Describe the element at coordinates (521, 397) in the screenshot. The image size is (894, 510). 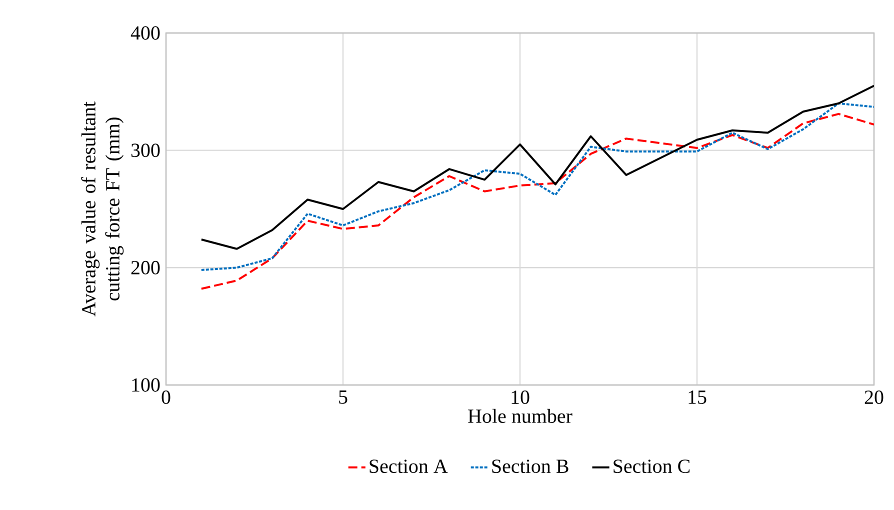
I see `x-tick-label: 10` at that location.